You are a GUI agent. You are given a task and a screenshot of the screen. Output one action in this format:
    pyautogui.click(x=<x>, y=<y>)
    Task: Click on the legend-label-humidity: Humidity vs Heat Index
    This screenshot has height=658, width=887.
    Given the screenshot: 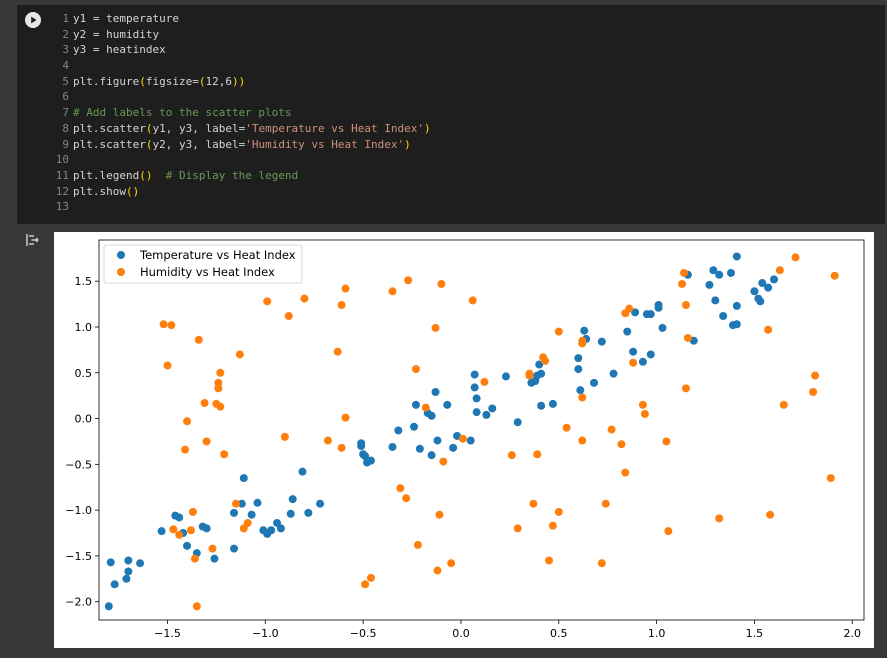 What is the action you would take?
    pyautogui.click(x=207, y=272)
    